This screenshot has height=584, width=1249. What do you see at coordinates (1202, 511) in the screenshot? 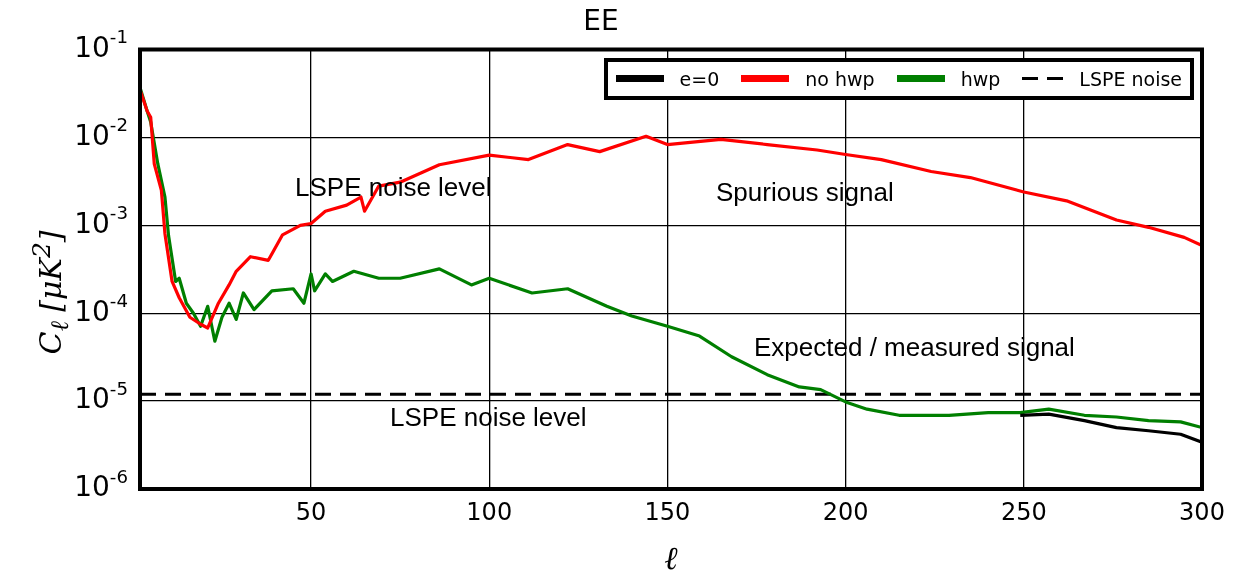
I see `x-tick-label: 300` at bounding box center [1202, 511].